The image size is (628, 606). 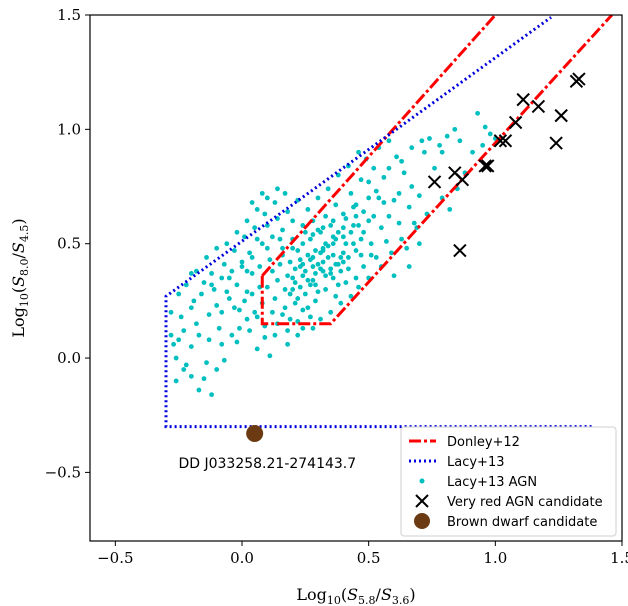 I want to click on legend-box, so click(x=508, y=481).